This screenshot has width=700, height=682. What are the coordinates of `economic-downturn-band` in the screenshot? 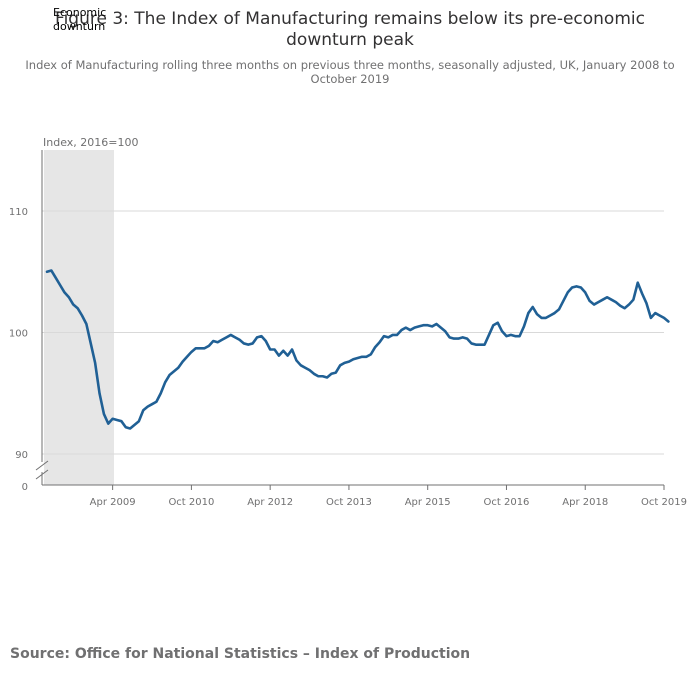 It's located at (79, 317).